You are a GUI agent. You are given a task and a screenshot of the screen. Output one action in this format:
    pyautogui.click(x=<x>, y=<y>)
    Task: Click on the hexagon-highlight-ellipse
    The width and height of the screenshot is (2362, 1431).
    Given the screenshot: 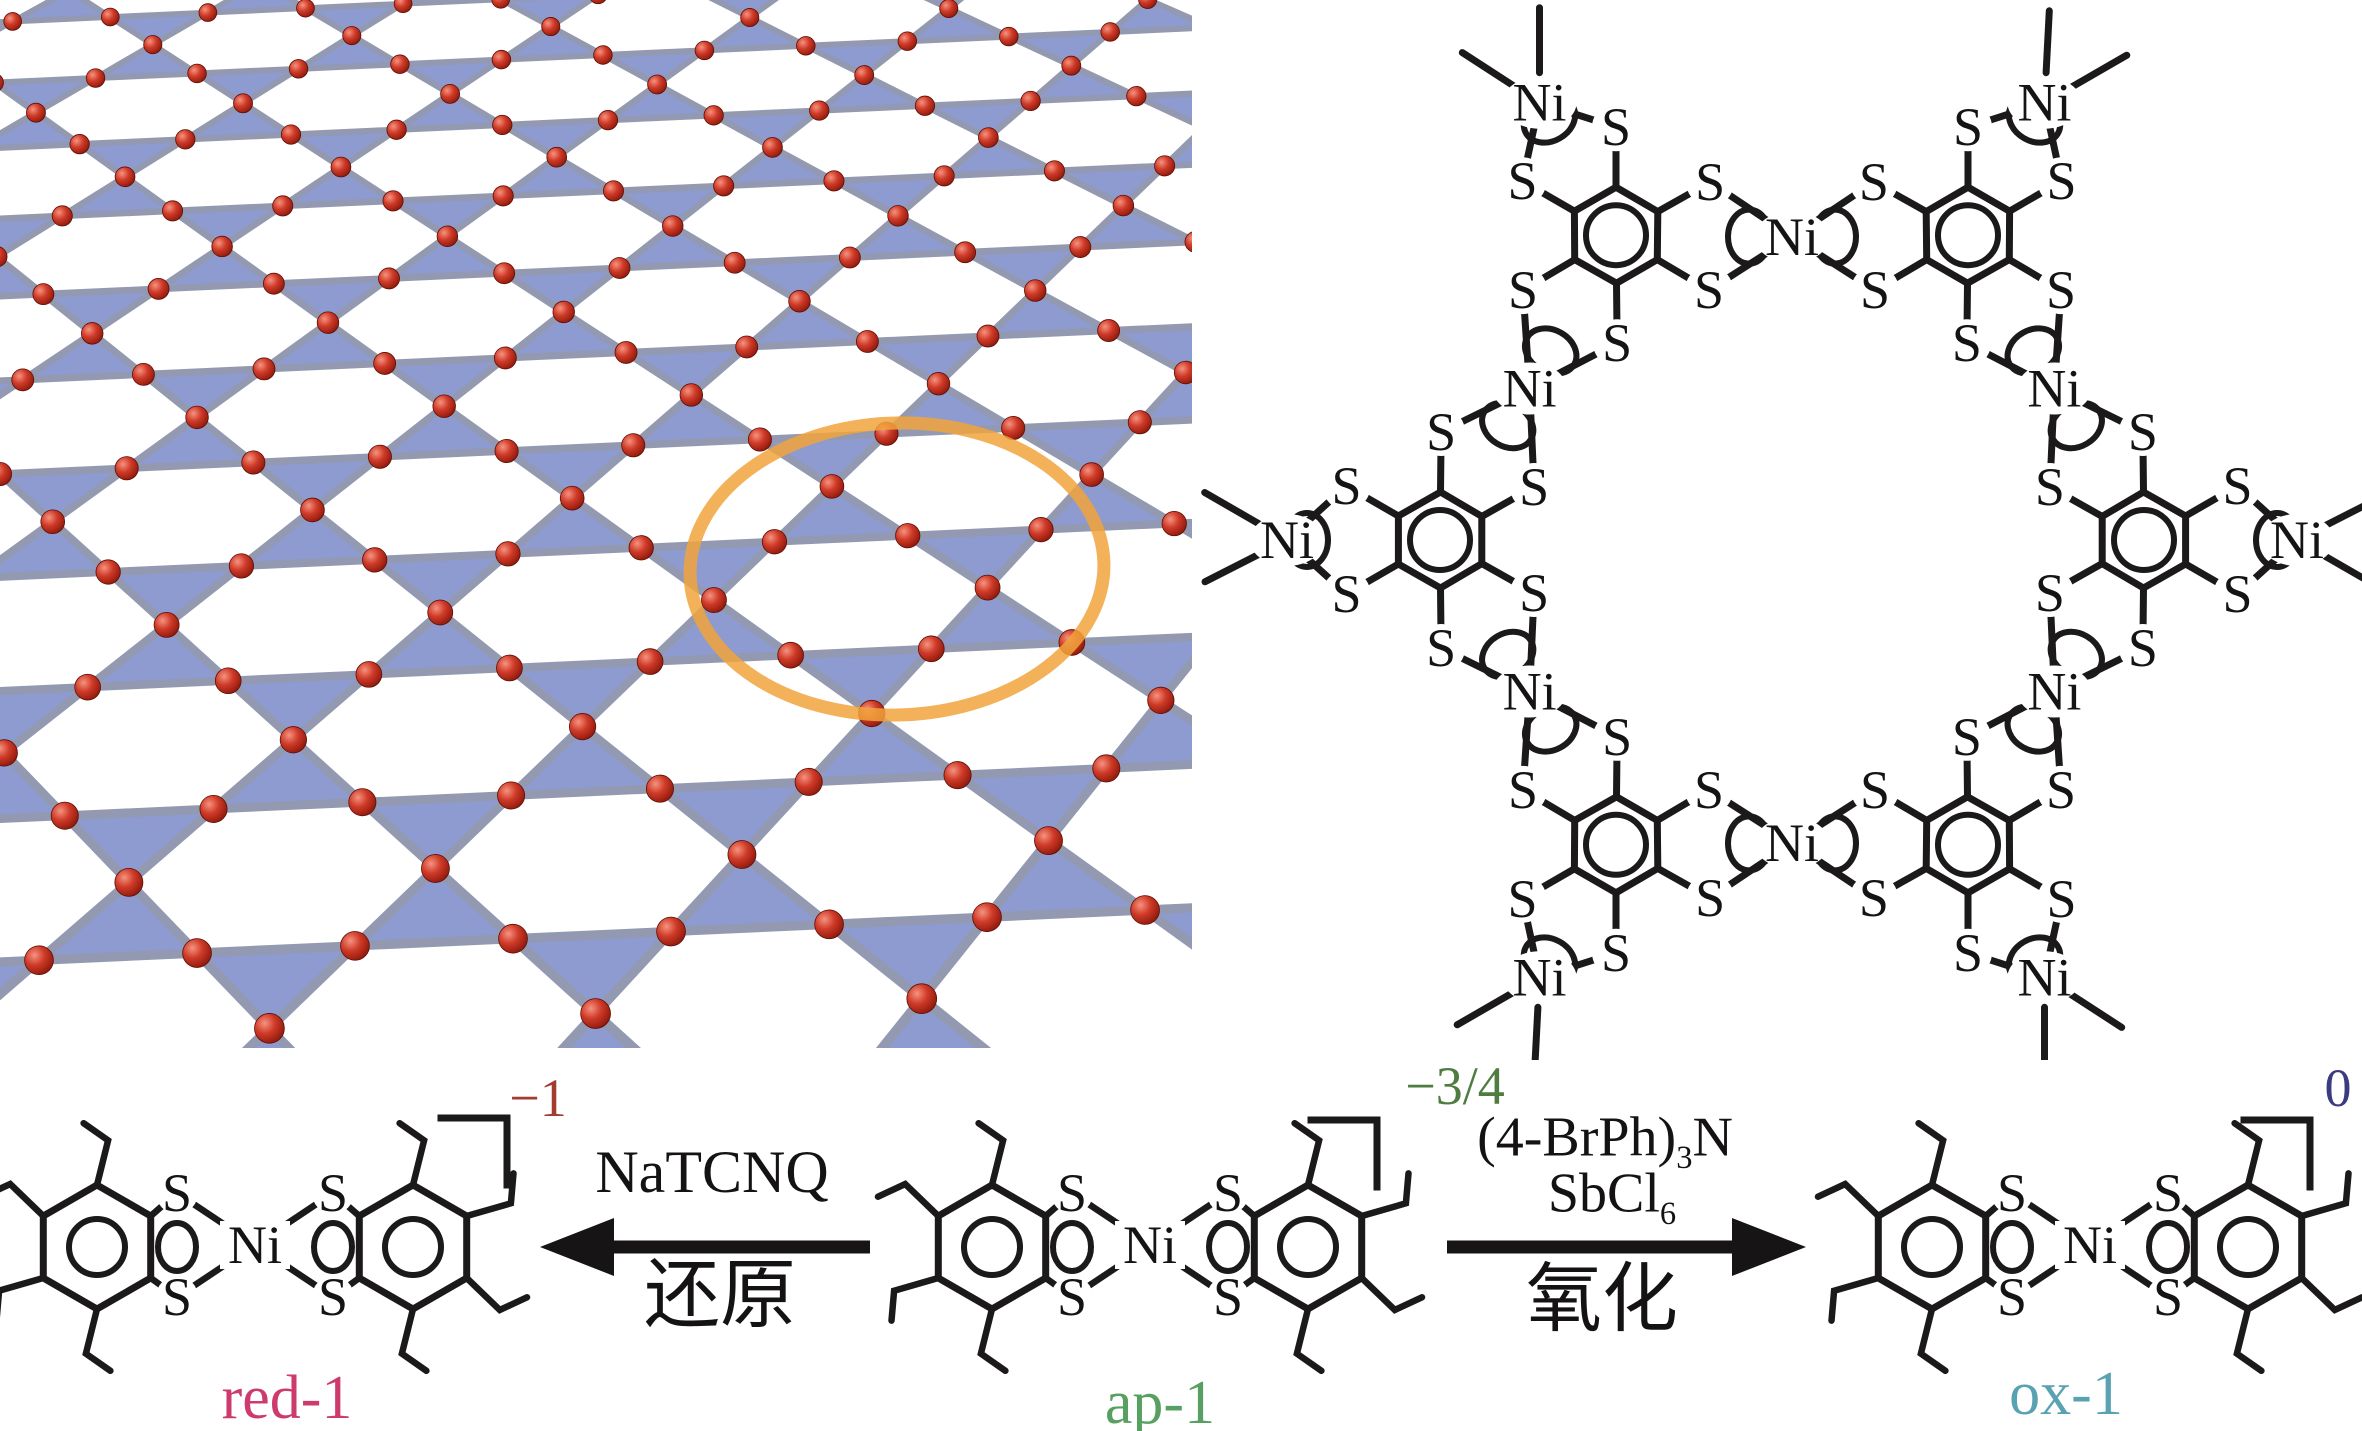 What is the action you would take?
    pyautogui.click(x=897, y=569)
    